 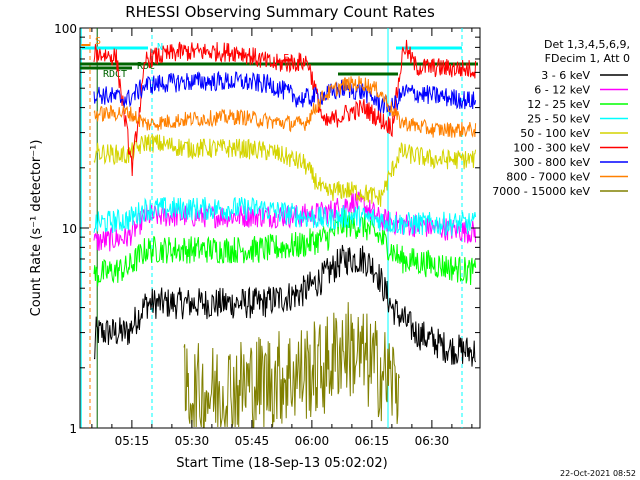 I want to click on series-line-12-25-keV, so click(x=285, y=248).